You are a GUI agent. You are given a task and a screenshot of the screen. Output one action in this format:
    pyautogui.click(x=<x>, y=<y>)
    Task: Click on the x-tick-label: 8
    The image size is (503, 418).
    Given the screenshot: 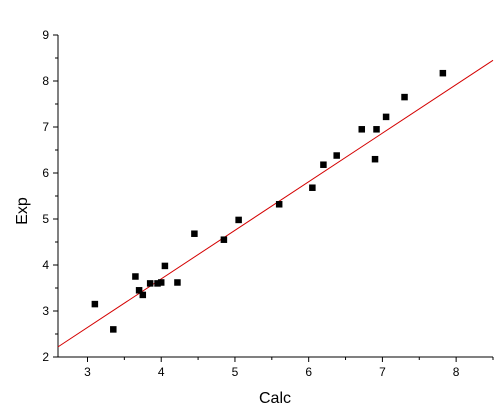 What is the action you would take?
    pyautogui.click(x=456, y=372)
    